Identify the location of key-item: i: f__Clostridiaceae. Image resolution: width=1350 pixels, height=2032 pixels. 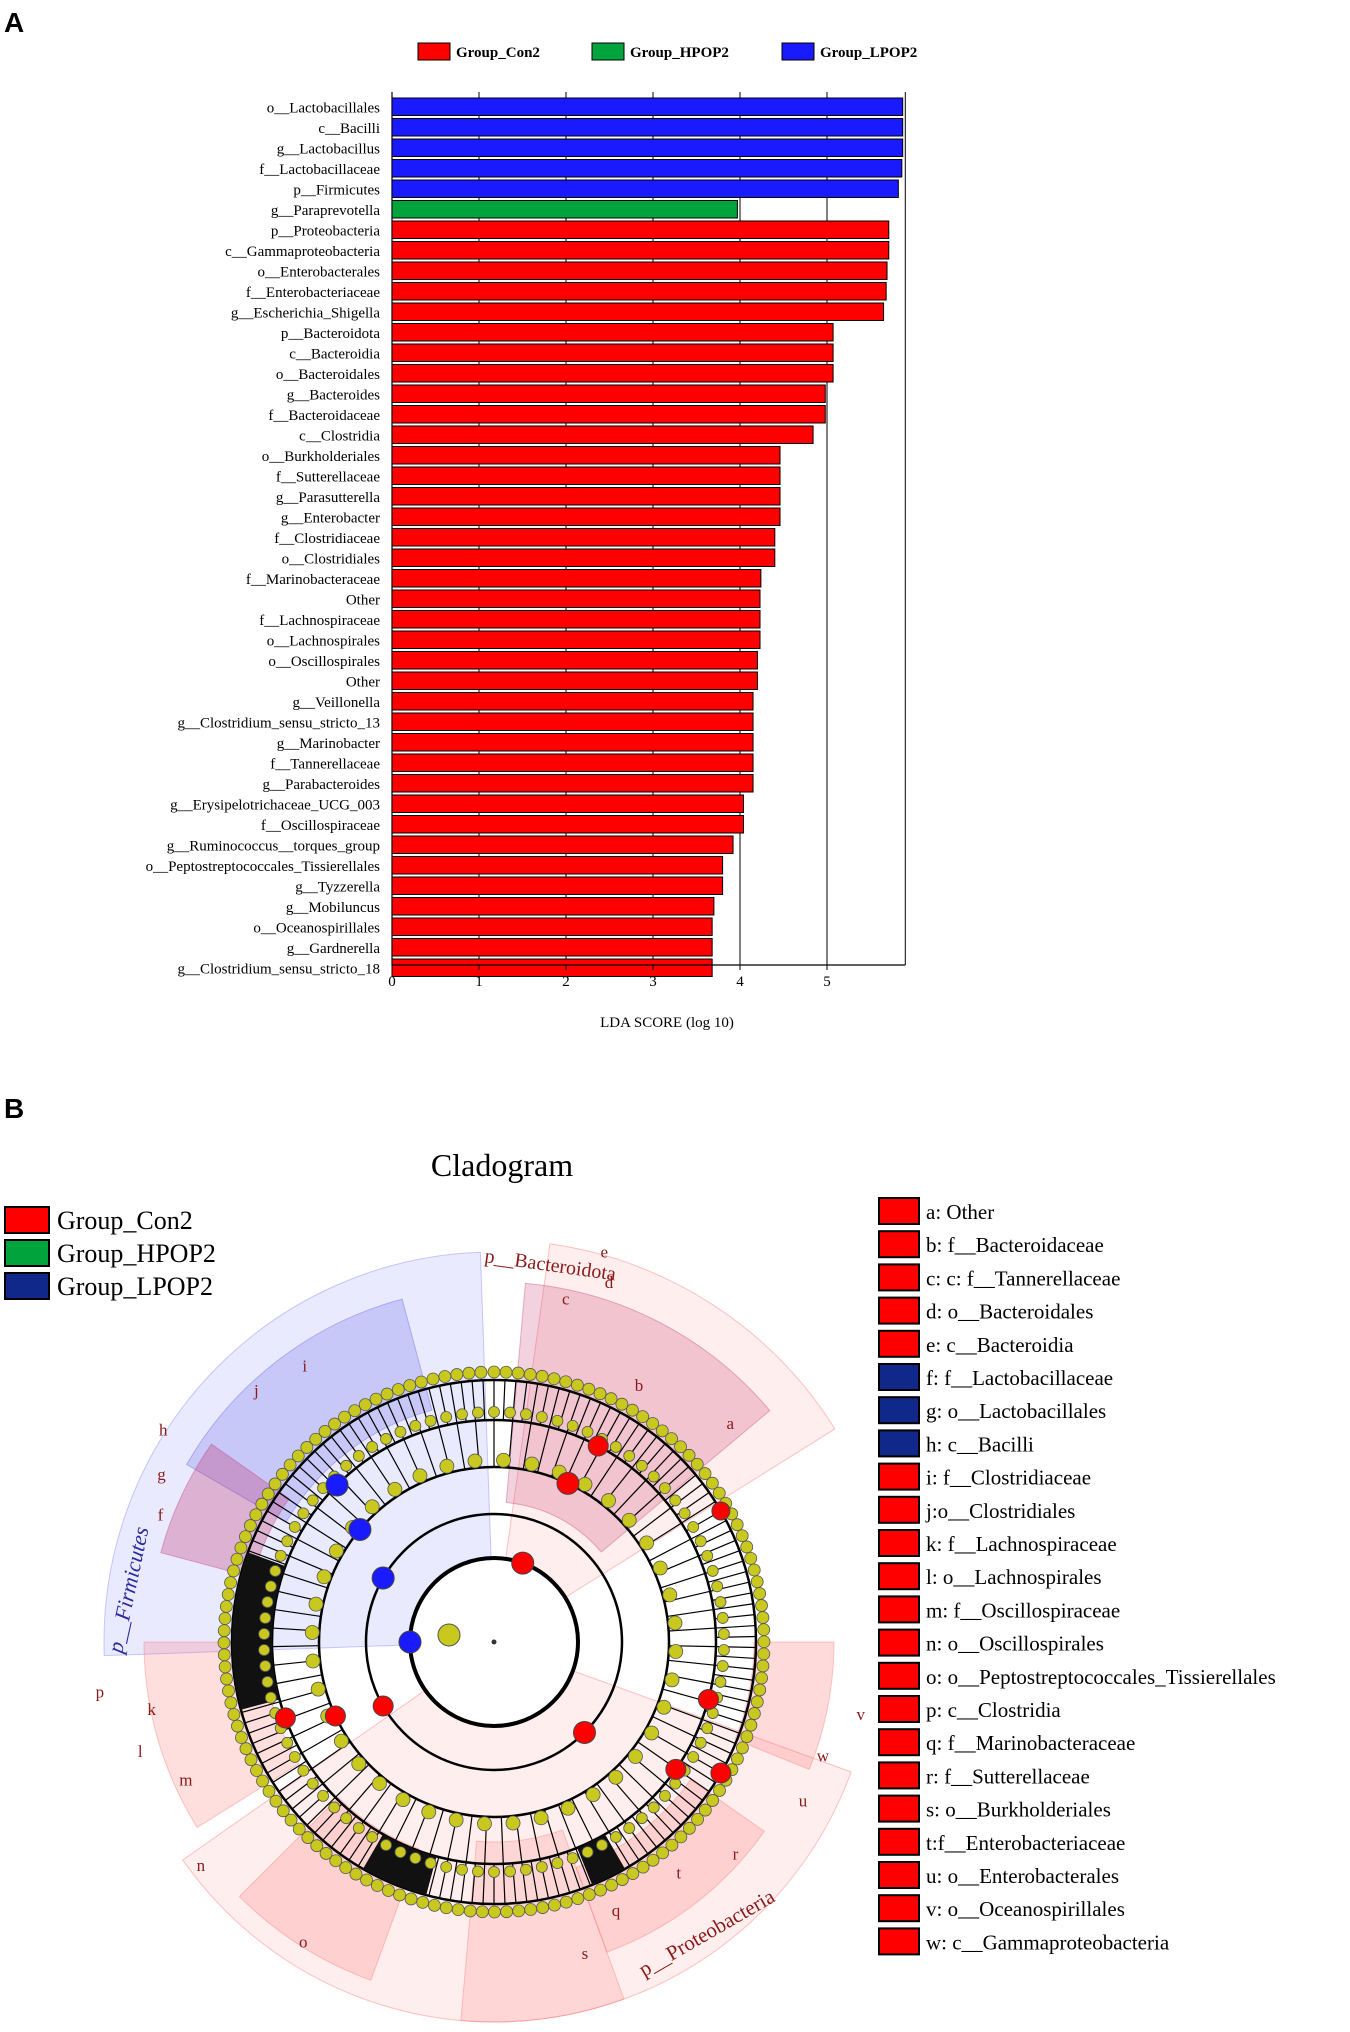
(1008, 1478).